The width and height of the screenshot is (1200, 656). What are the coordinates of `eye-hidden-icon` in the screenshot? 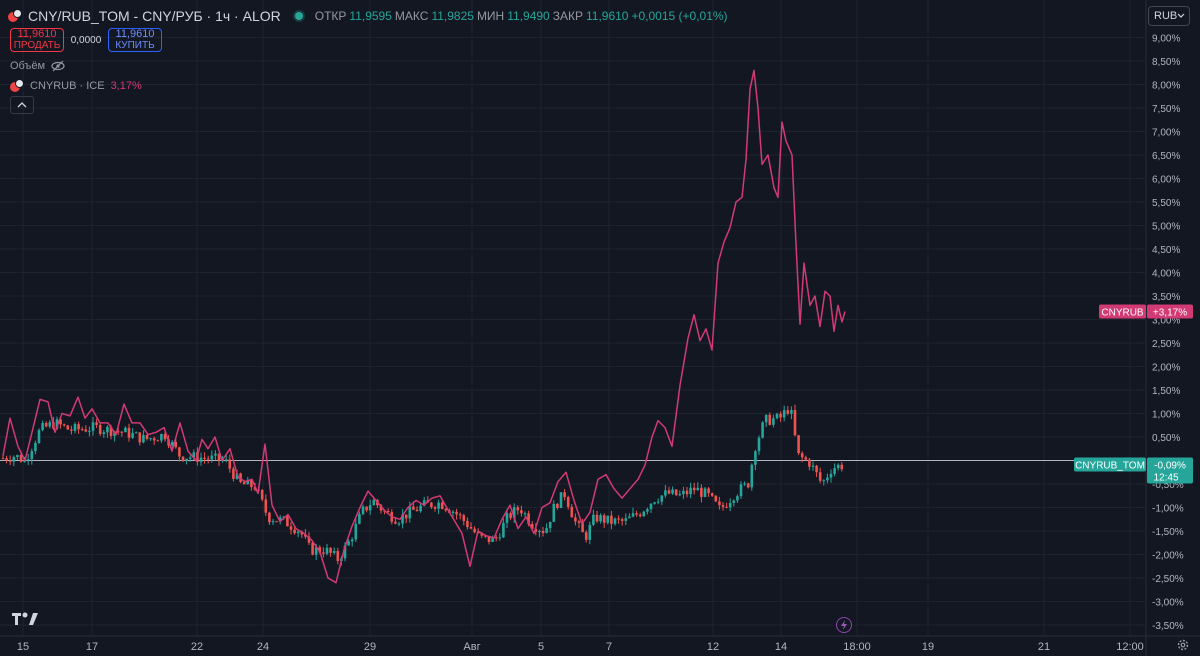 It's located at (58, 66).